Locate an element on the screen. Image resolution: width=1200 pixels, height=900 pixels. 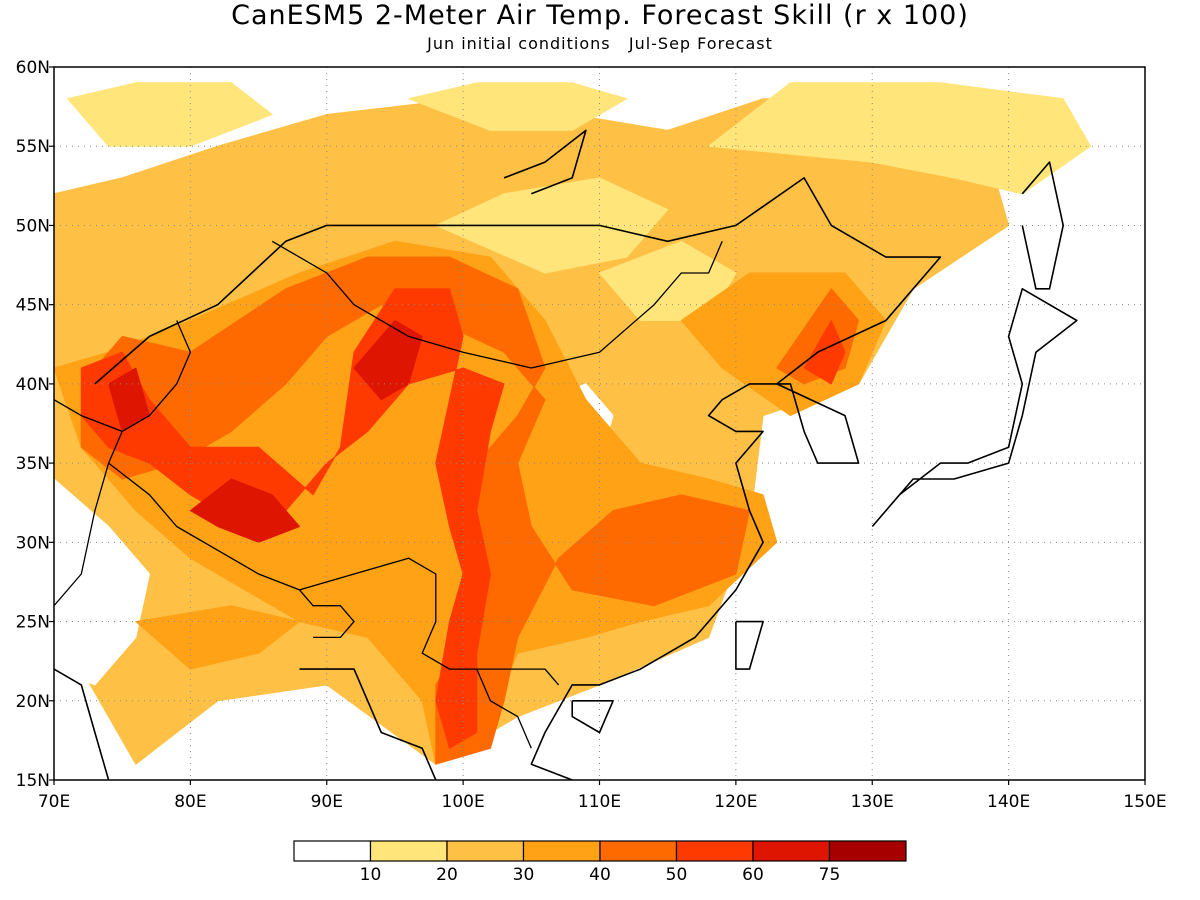
lon-tick-label: 80E is located at coordinates (190, 802).